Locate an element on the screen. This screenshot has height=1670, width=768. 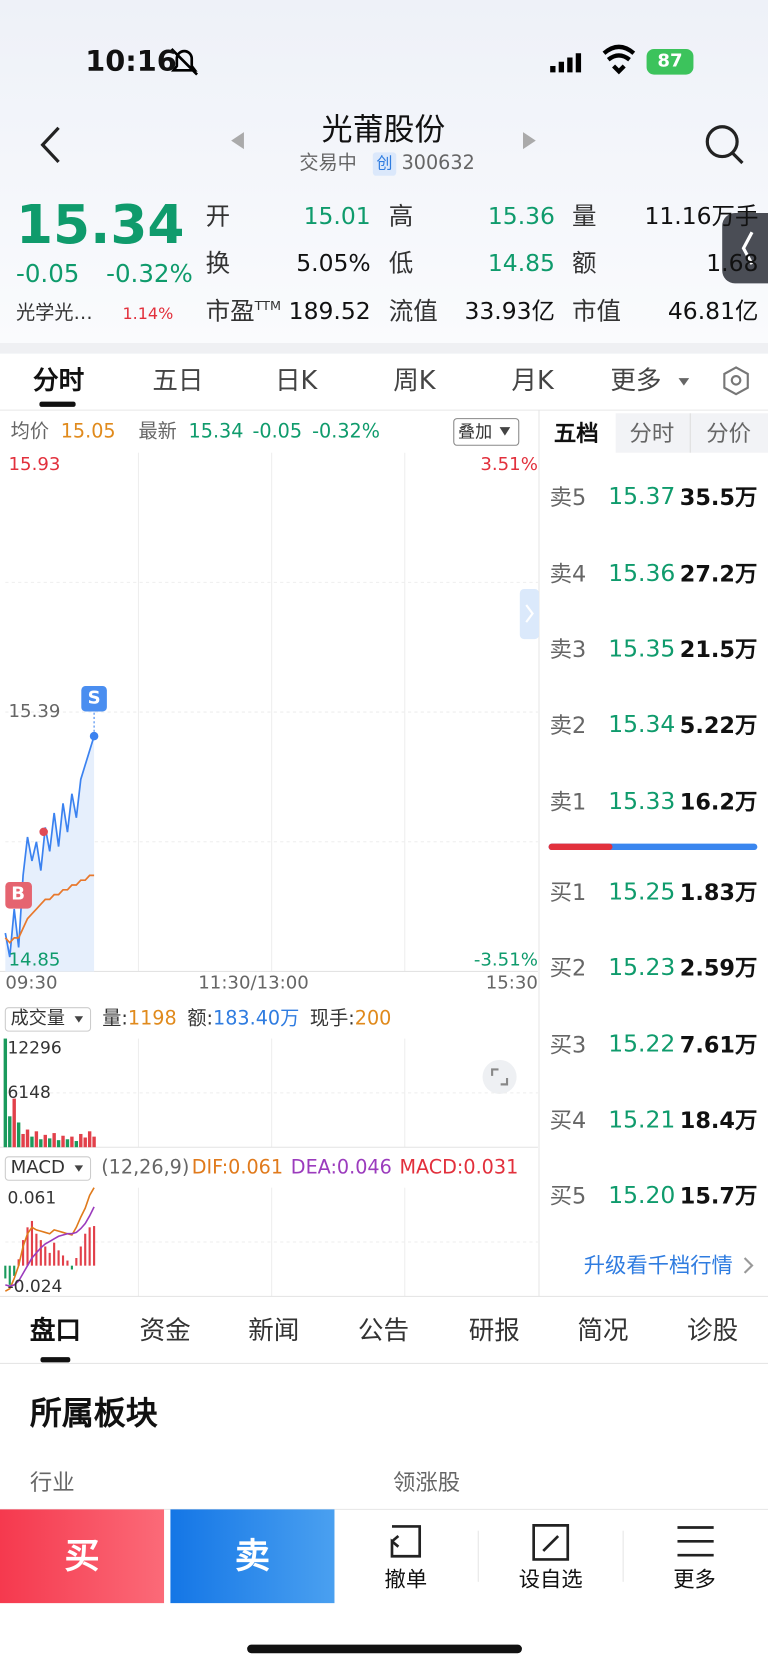
prev-stock is located at coordinates (237, 141).